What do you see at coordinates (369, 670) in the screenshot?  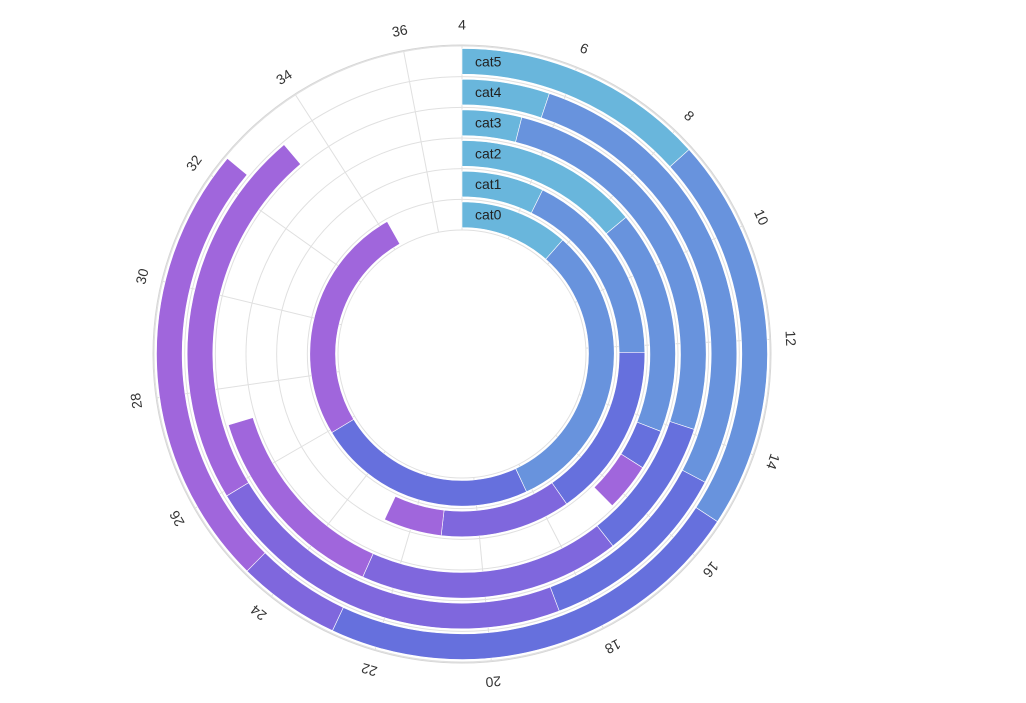 I see `tick-label: 22` at bounding box center [369, 670].